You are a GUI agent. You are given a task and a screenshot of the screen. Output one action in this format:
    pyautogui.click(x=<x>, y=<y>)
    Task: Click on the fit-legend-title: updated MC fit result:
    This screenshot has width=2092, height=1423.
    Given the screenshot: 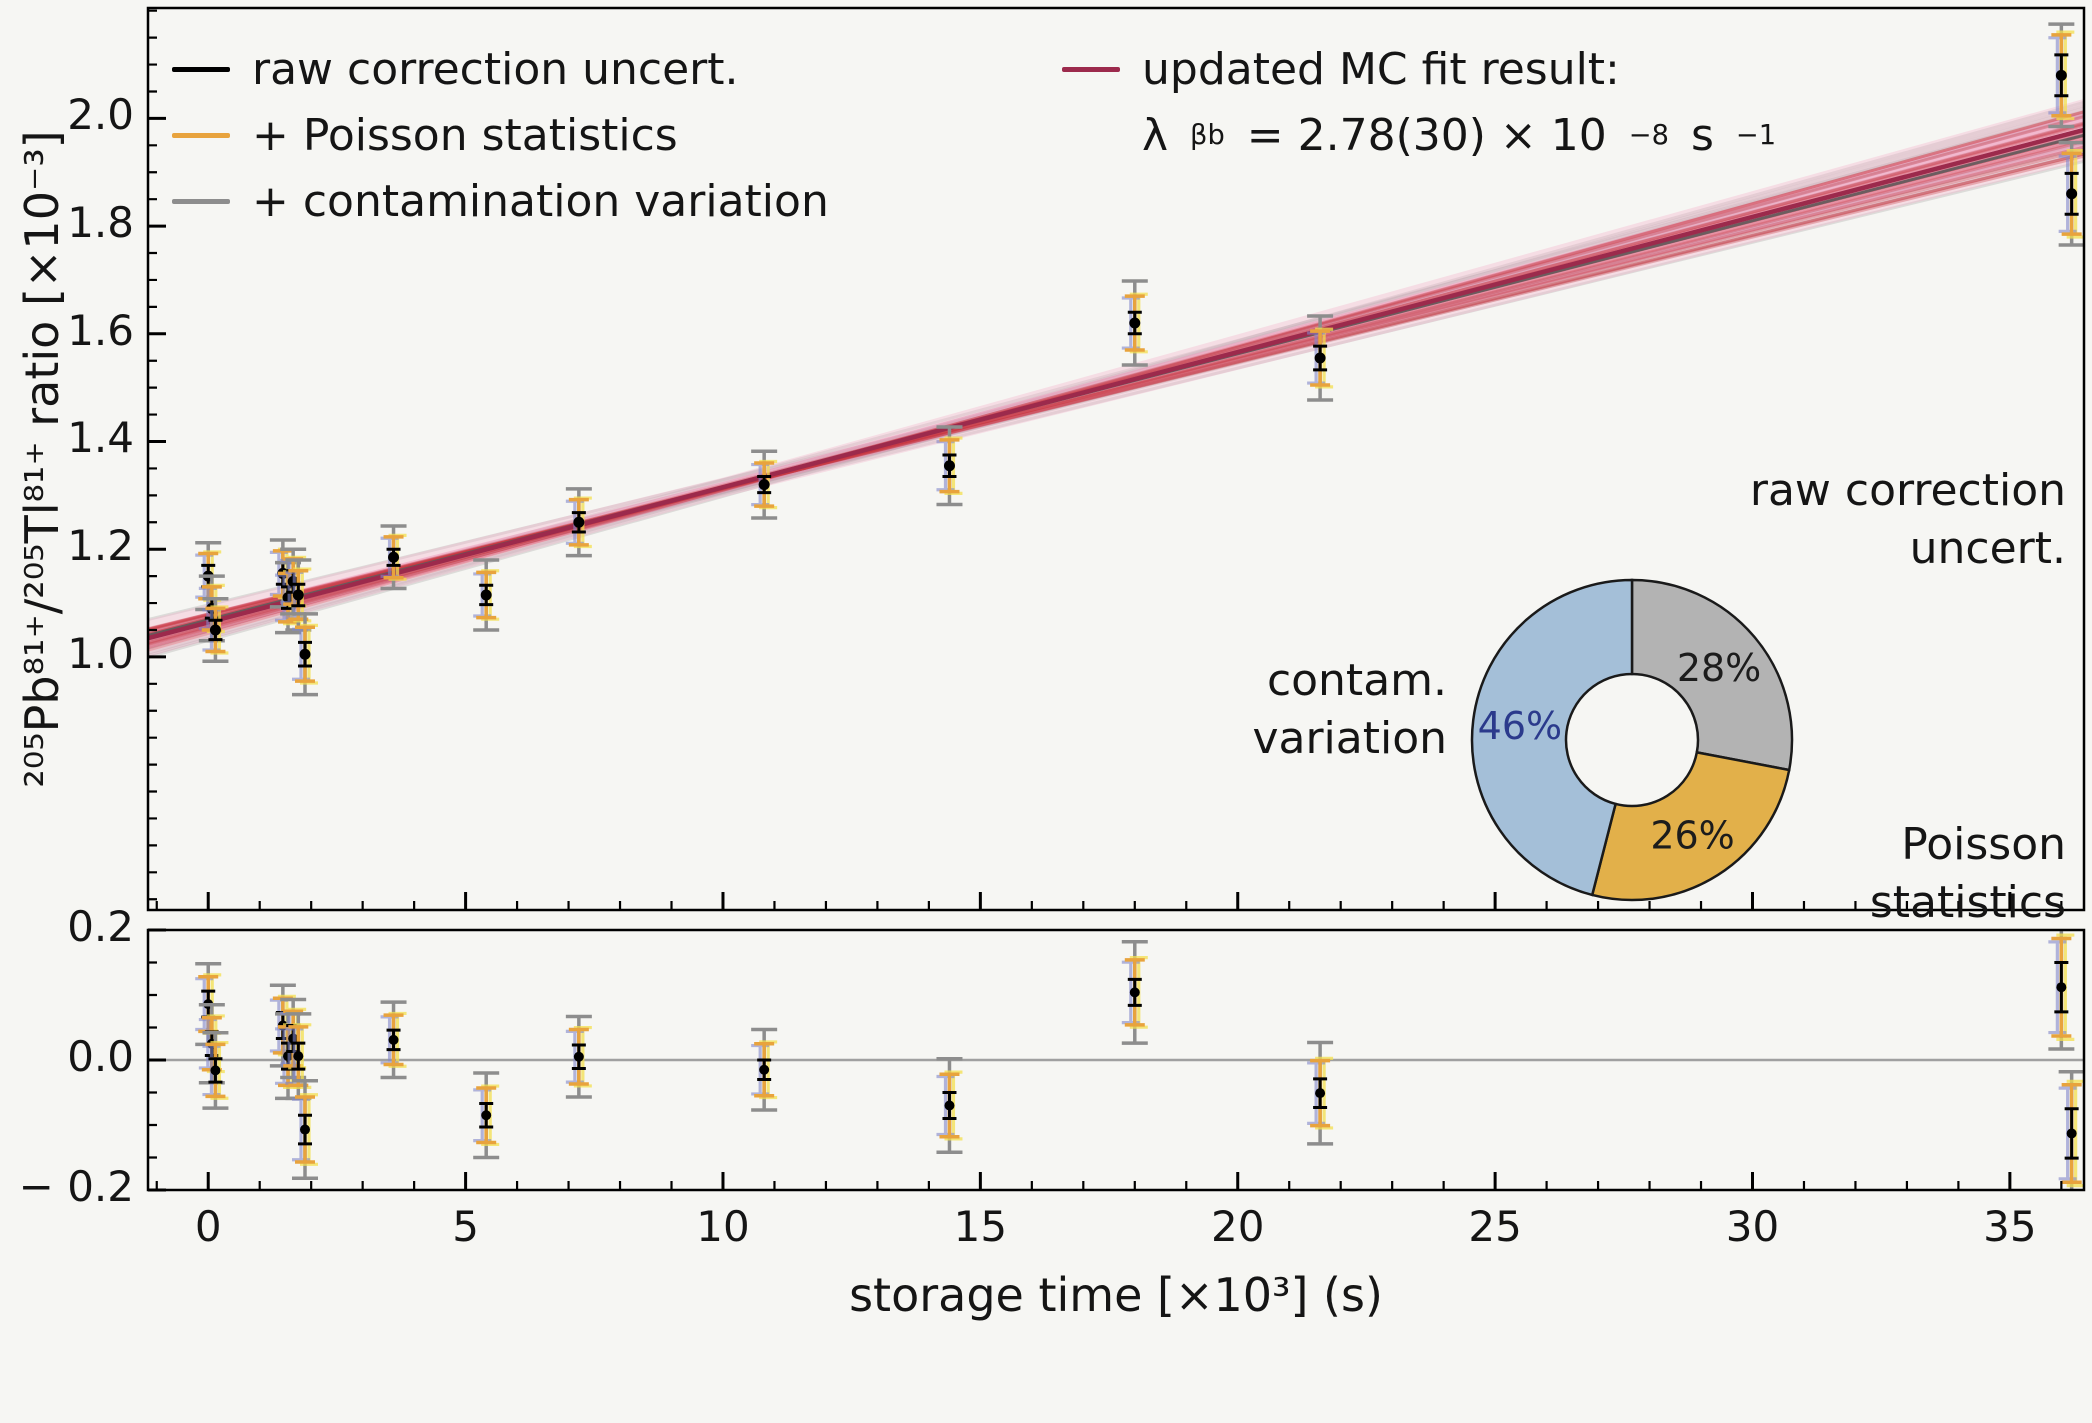 What is the action you would take?
    pyautogui.click(x=1381, y=69)
    